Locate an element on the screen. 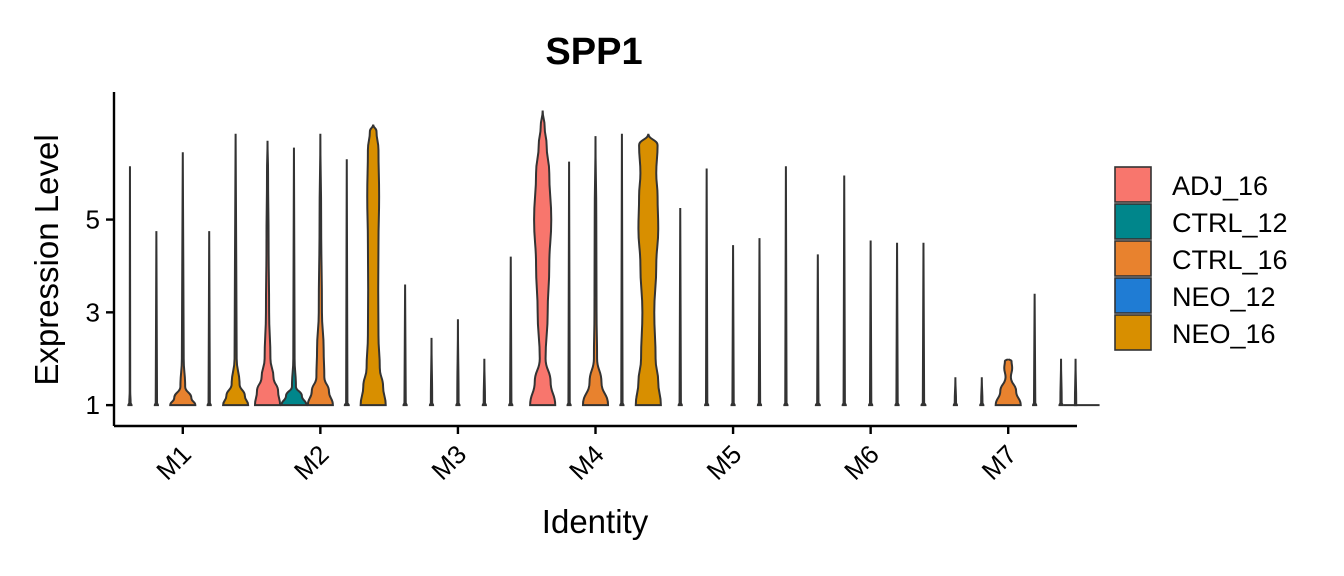 The width and height of the screenshot is (1344, 576). violin-adj_16-m2 is located at coordinates (267, 273).